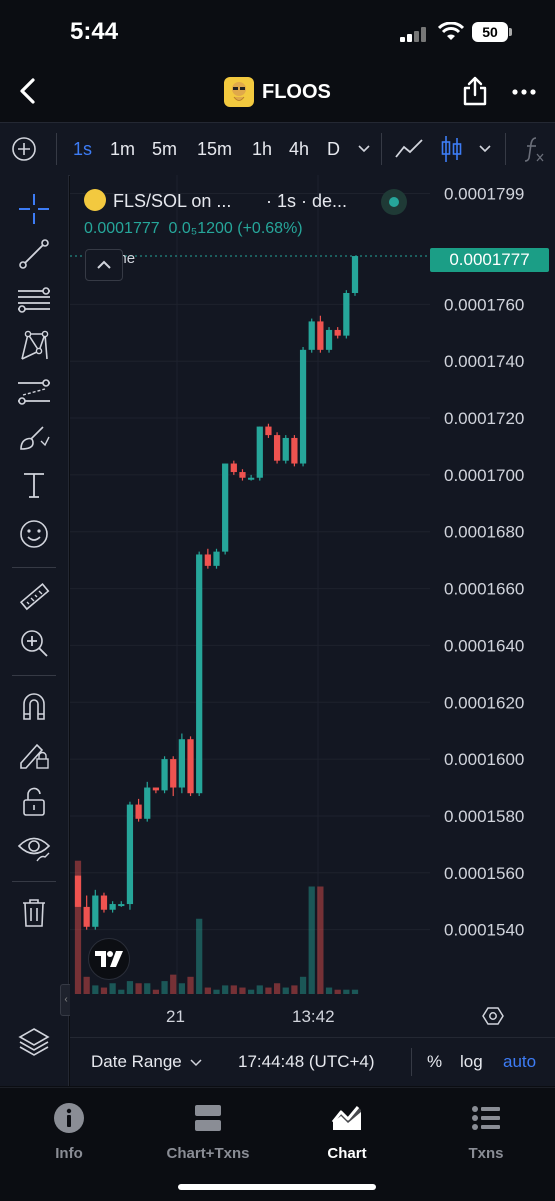  What do you see at coordinates (34, 346) in the screenshot?
I see `pattern-tool-icon` at bounding box center [34, 346].